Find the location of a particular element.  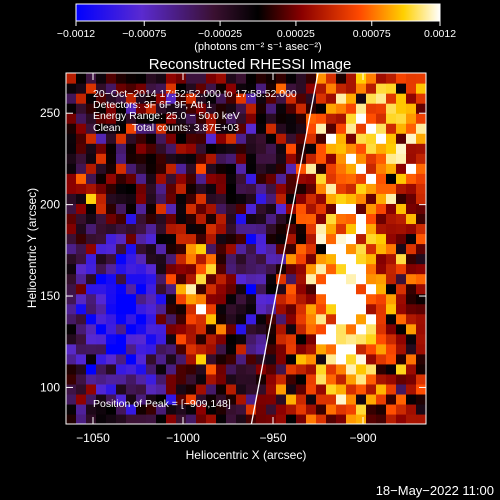

colorbar-tick-label: −0.00025 is located at coordinates (220, 34).